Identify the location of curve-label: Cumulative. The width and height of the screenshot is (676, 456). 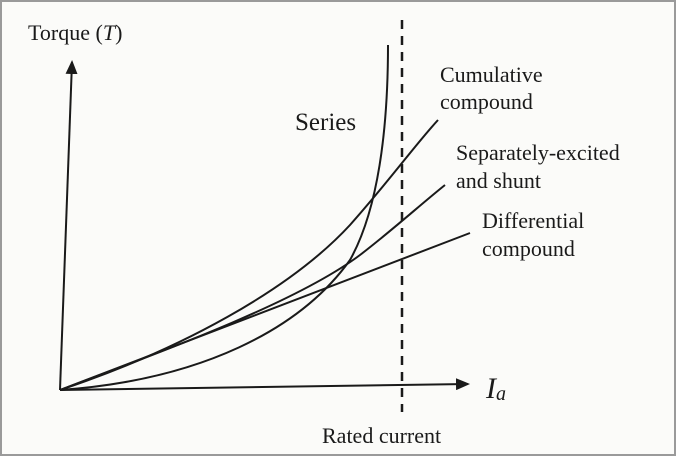
(491, 74).